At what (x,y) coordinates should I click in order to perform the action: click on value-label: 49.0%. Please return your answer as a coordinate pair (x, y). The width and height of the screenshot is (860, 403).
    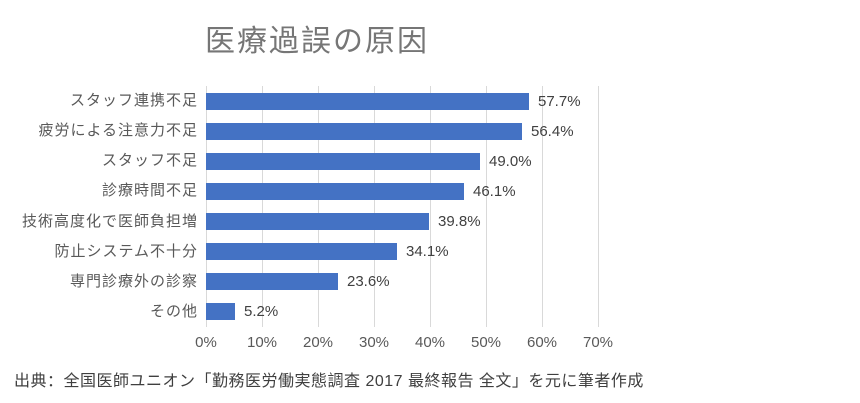
    Looking at the image, I should click on (510, 161).